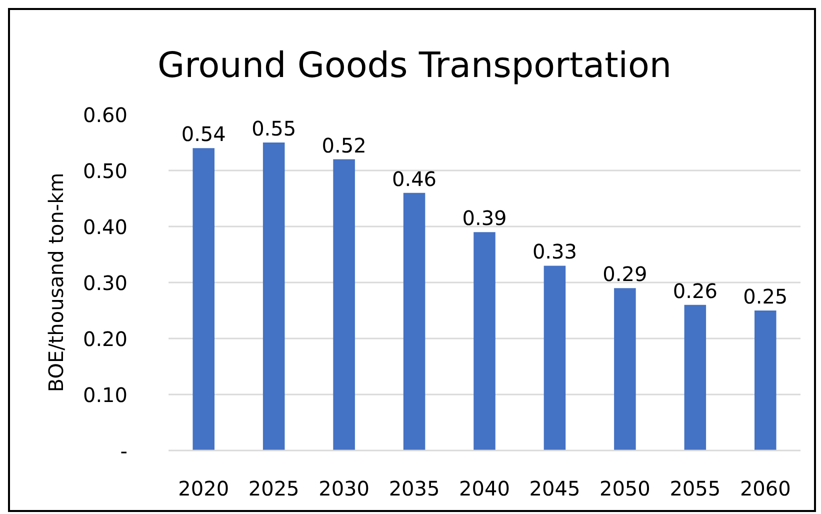 The height and width of the screenshot is (514, 821). What do you see at coordinates (695, 290) in the screenshot?
I see `data-label: 0.26` at bounding box center [695, 290].